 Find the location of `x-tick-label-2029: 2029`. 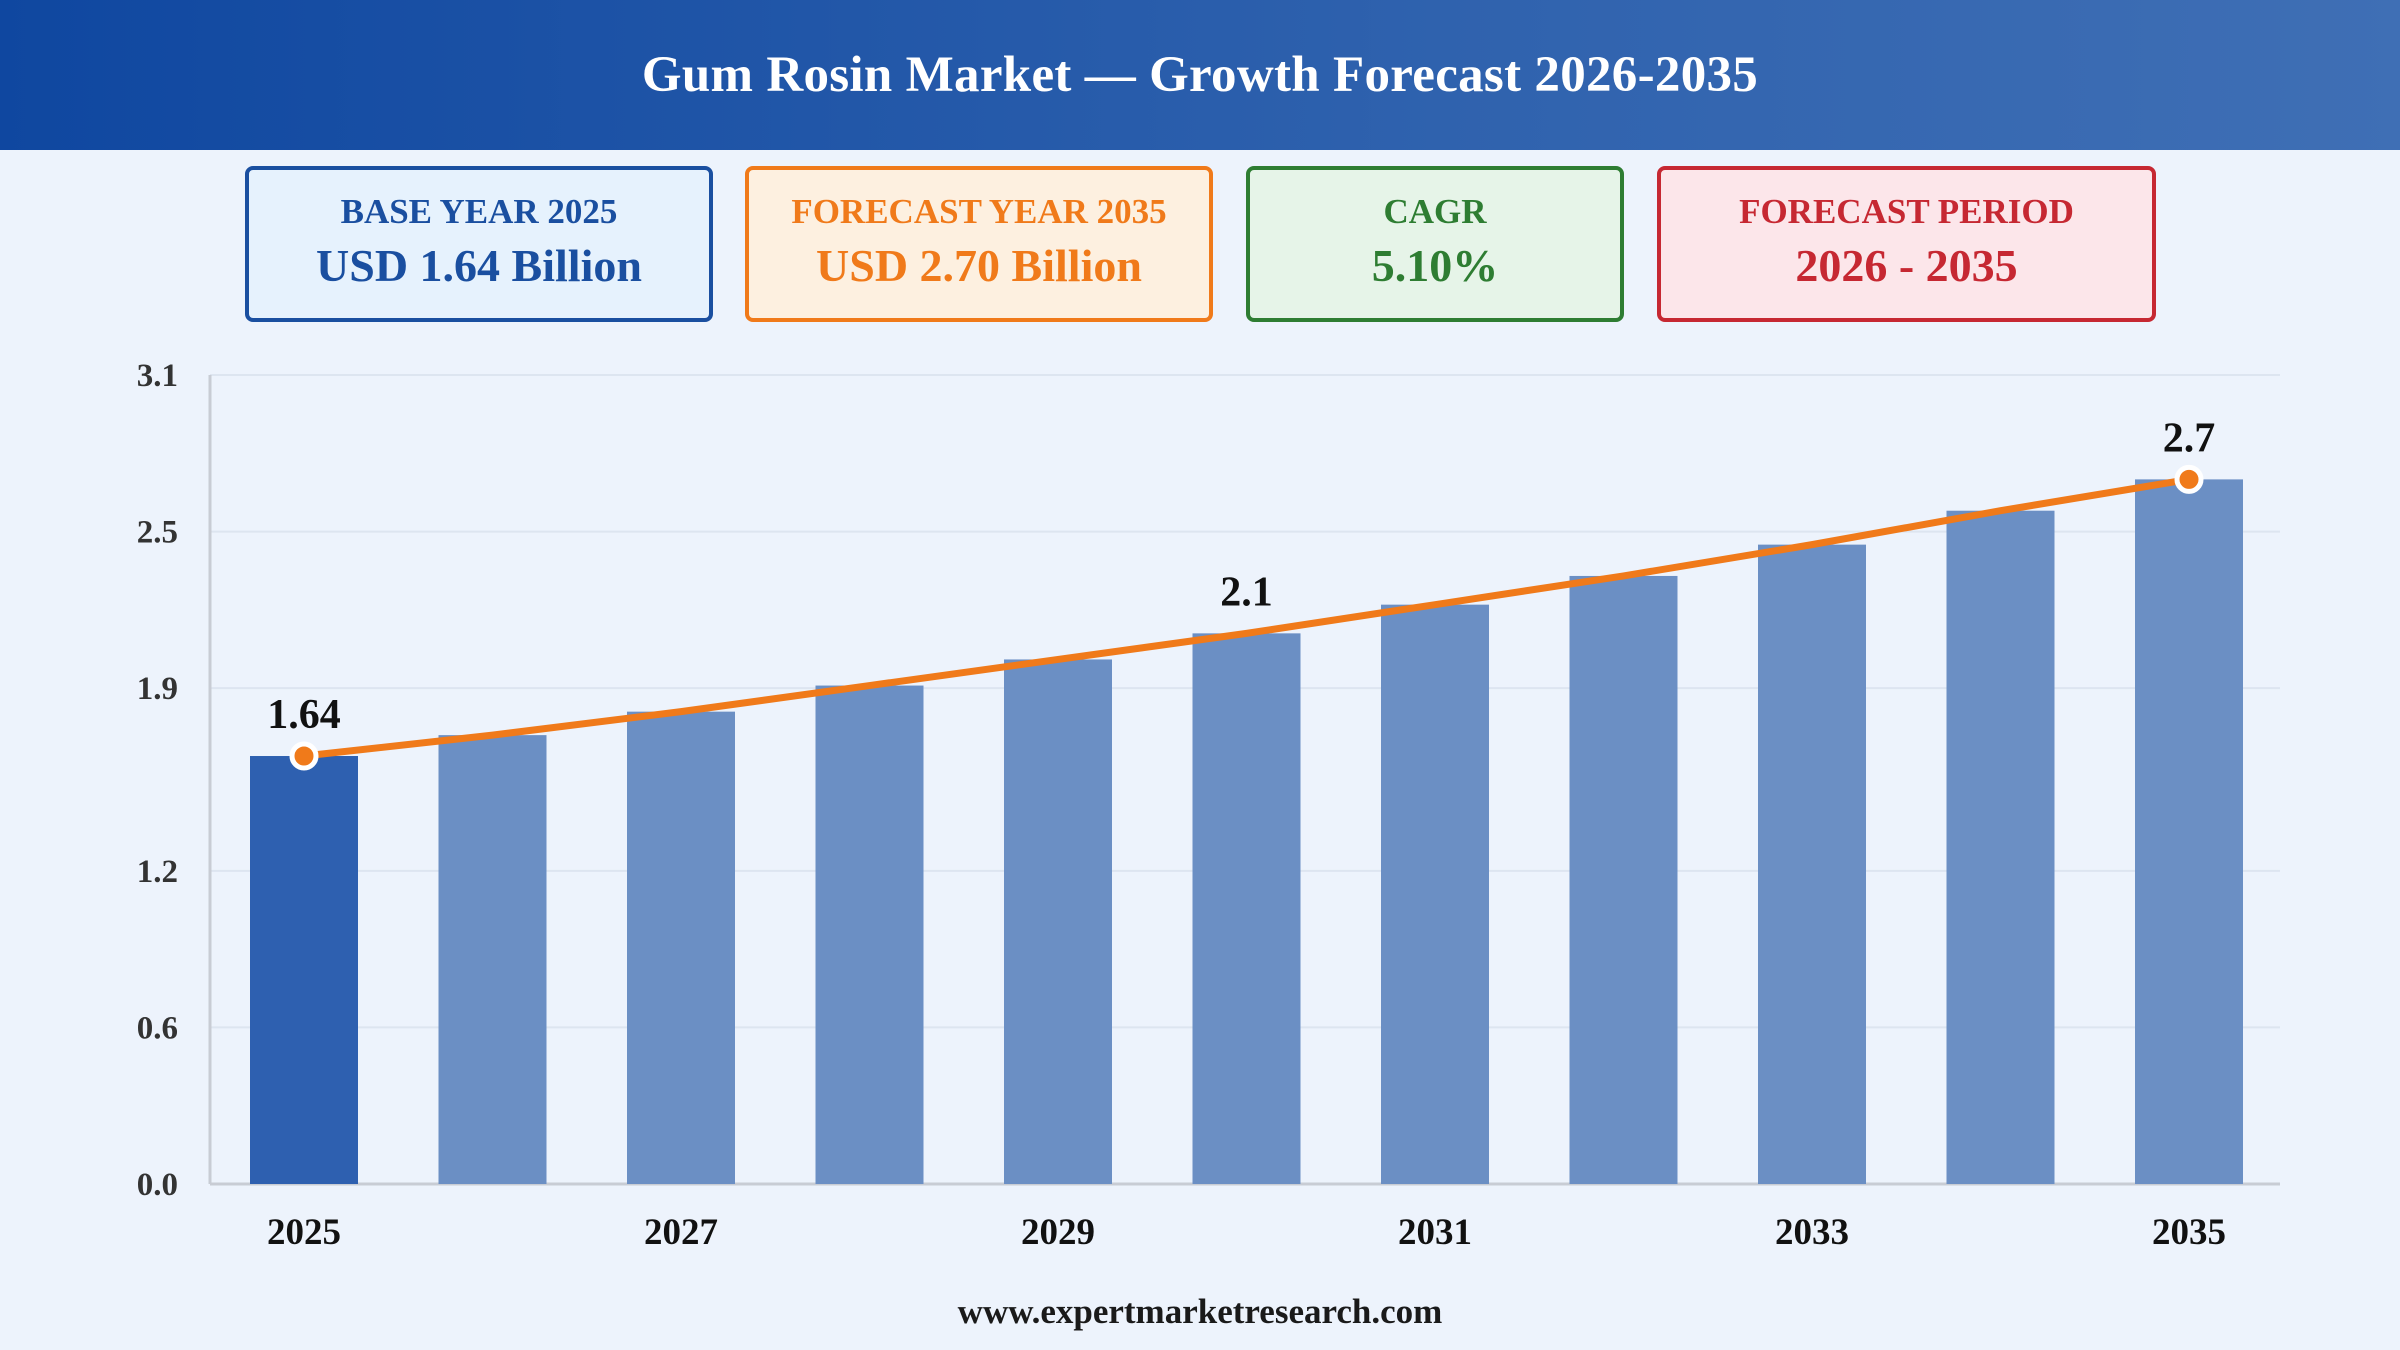

x-tick-label-2029: 2029 is located at coordinates (1058, 1232).